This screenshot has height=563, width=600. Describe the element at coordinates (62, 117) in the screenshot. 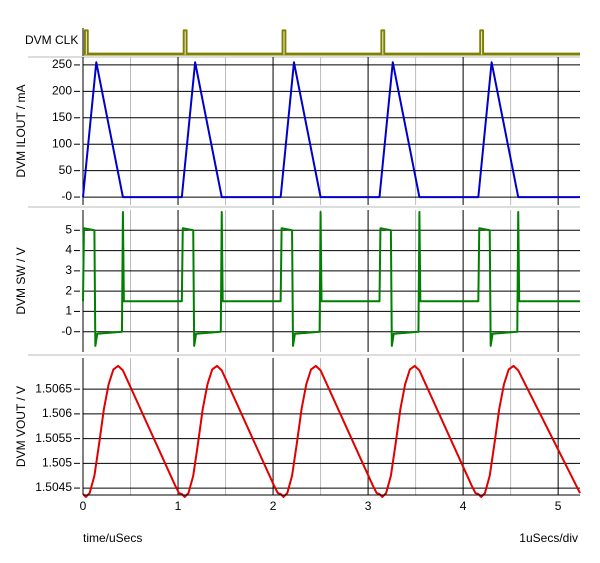

I see `y-tick-label: 150` at that location.